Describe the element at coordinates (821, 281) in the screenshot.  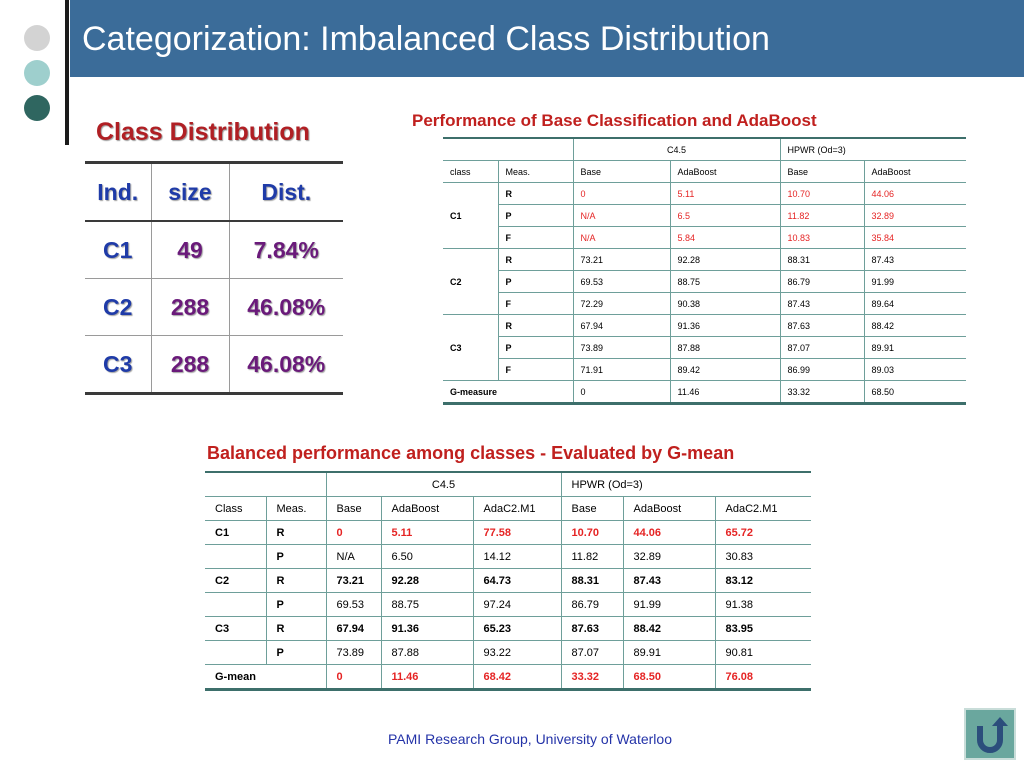
I see `cell-value: 86.79` at that location.